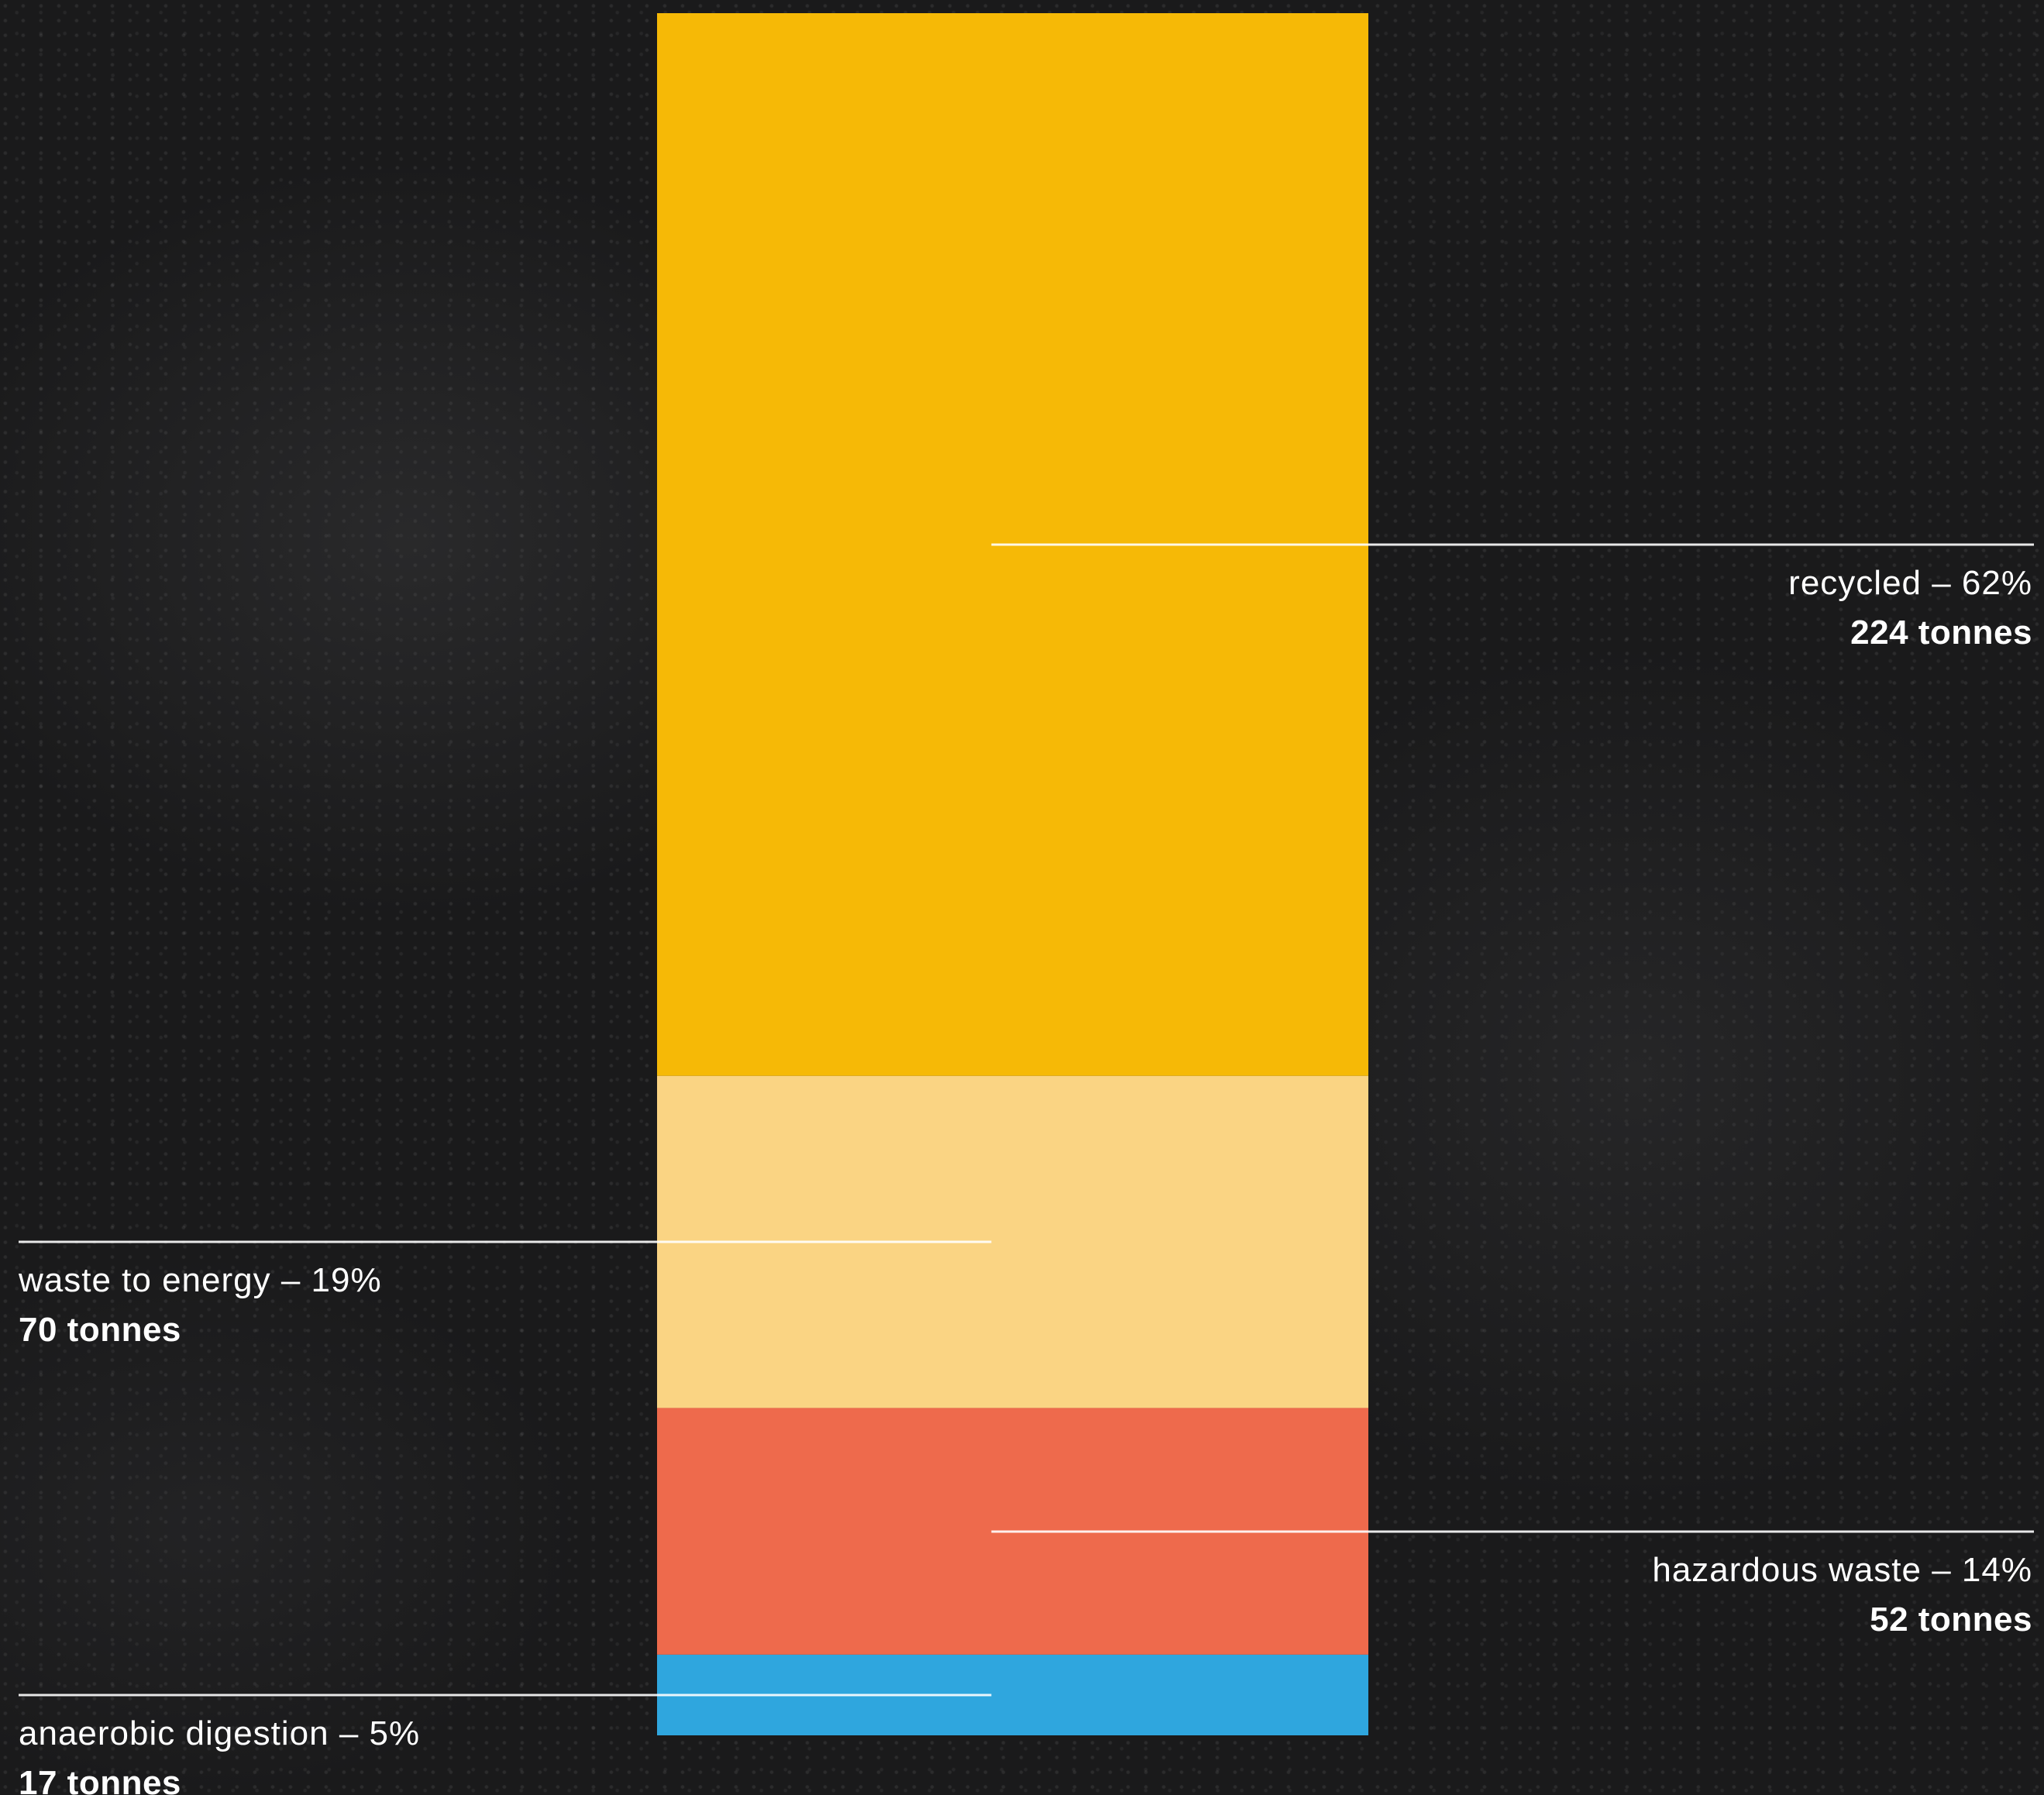 This screenshot has height=1795, width=2044. What do you see at coordinates (100, 1779) in the screenshot?
I see `segment-value-anaerobic-digestion: 17 tonnes` at bounding box center [100, 1779].